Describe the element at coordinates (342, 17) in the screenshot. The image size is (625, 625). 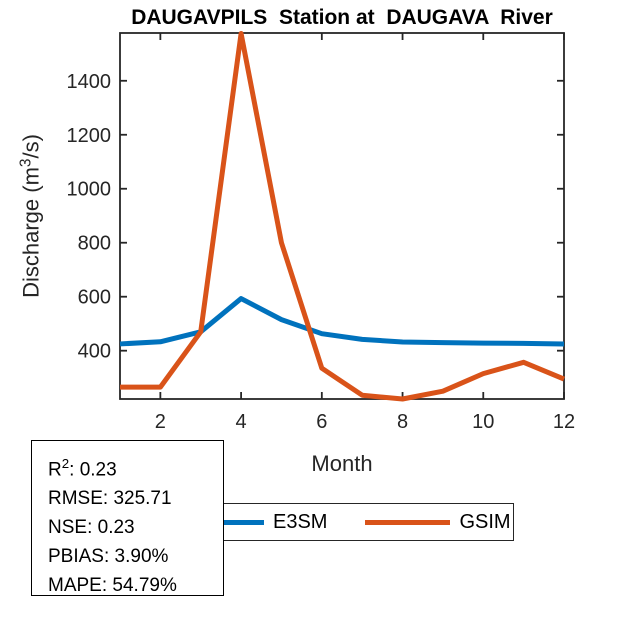
I see `chart-title: DAUGAVPILS Station at DAUGAVA River` at that location.